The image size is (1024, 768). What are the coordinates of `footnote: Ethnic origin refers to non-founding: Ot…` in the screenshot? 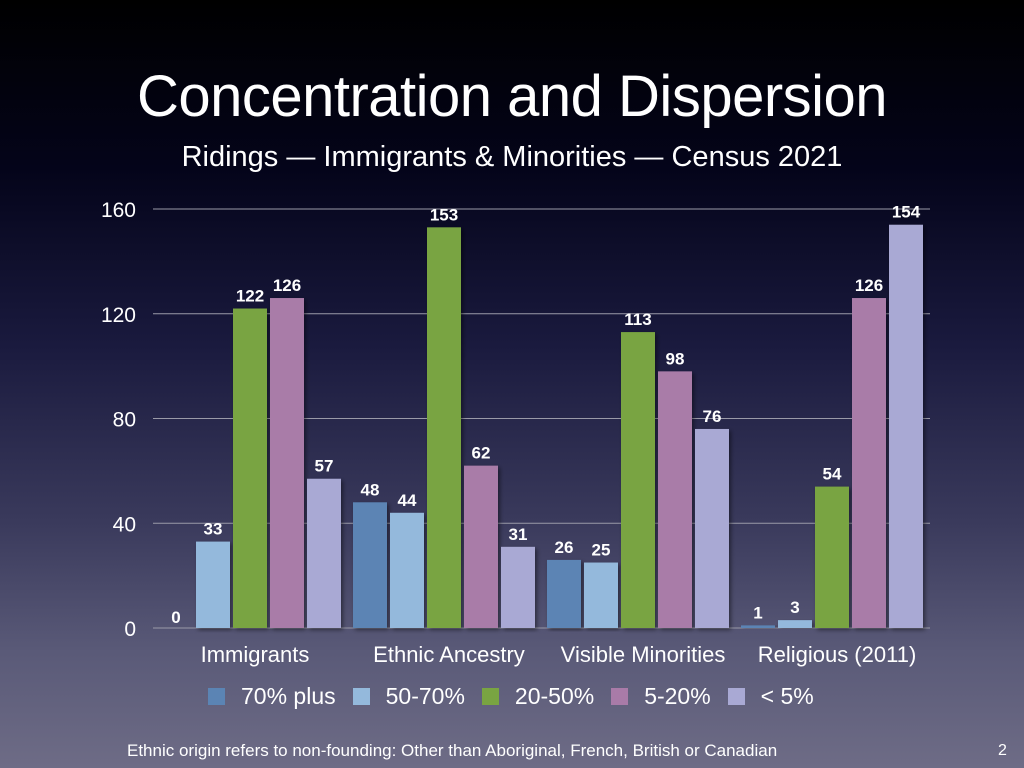 It's located at (452, 750).